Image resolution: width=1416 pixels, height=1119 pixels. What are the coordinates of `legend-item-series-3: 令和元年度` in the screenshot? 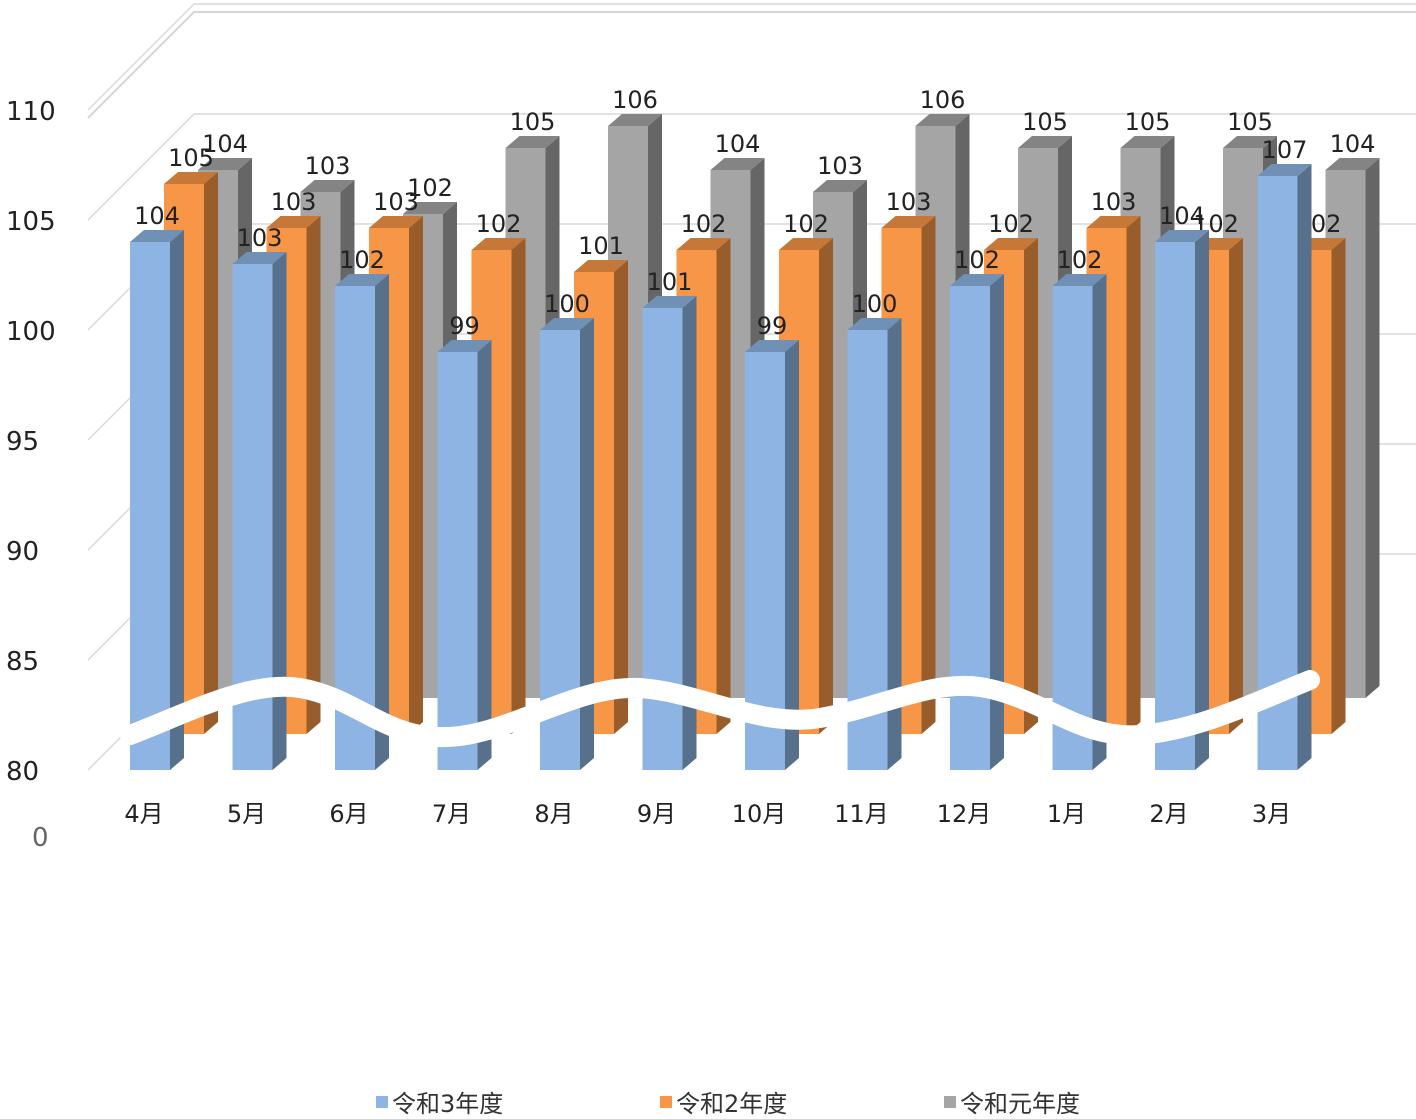 It's located at (1012, 1101).